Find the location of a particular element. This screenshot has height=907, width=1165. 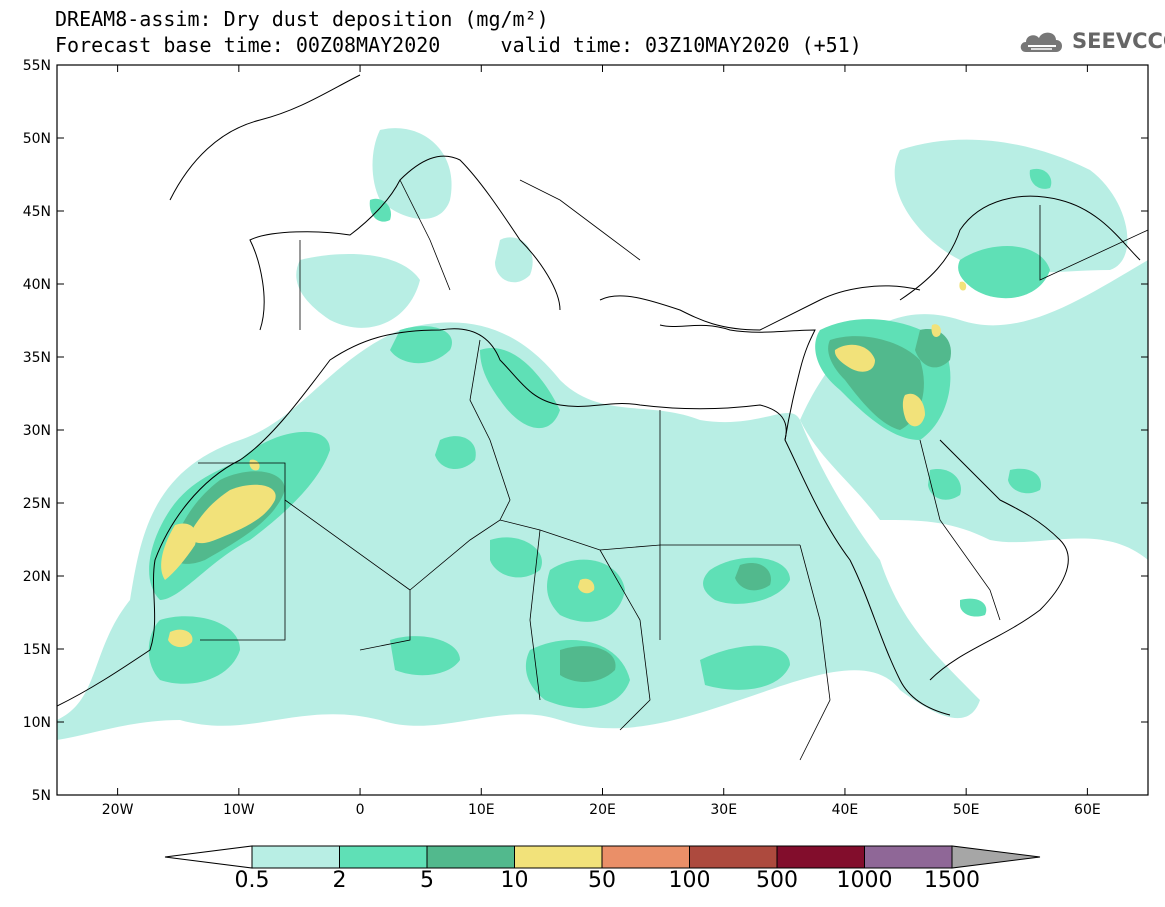

colorbar-label: 2 is located at coordinates (339, 880).